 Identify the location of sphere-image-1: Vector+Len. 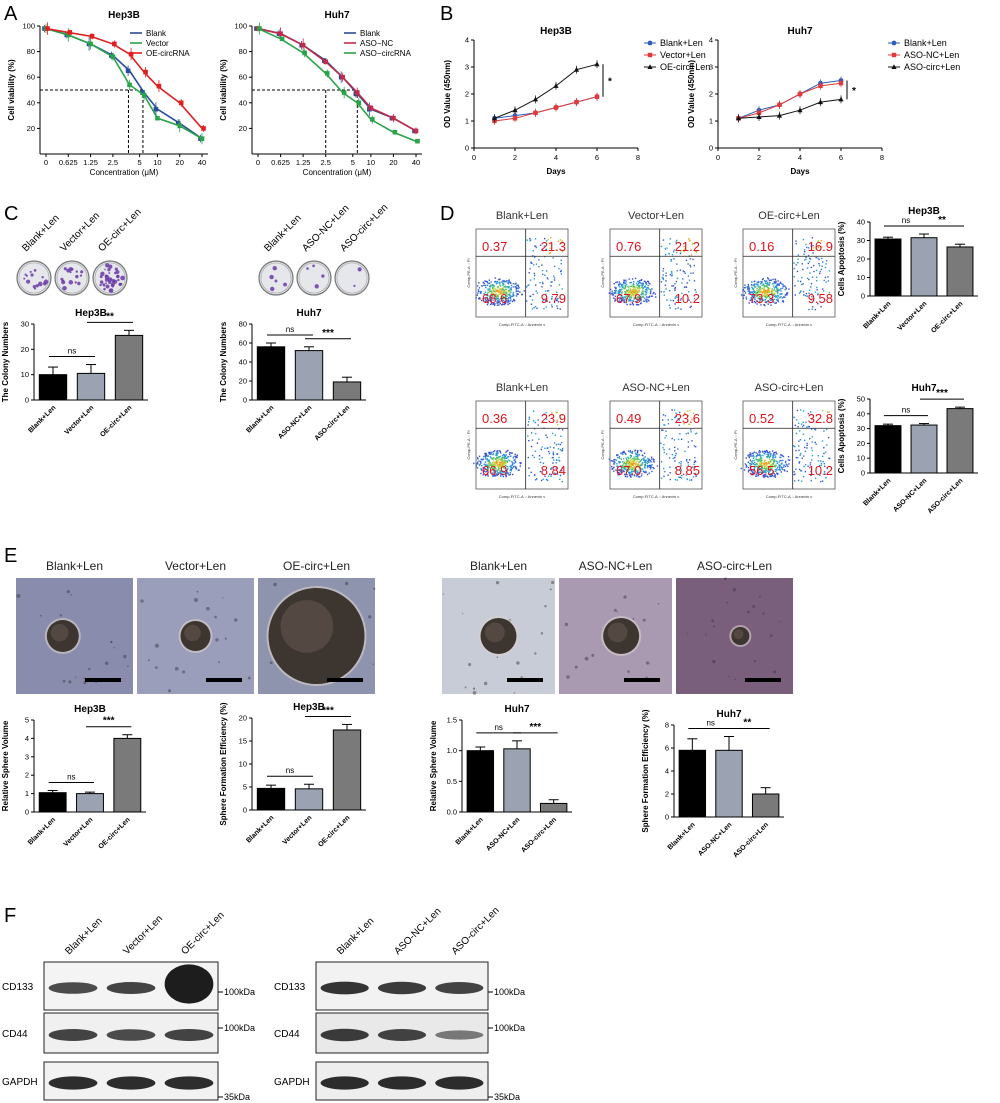
(195, 626).